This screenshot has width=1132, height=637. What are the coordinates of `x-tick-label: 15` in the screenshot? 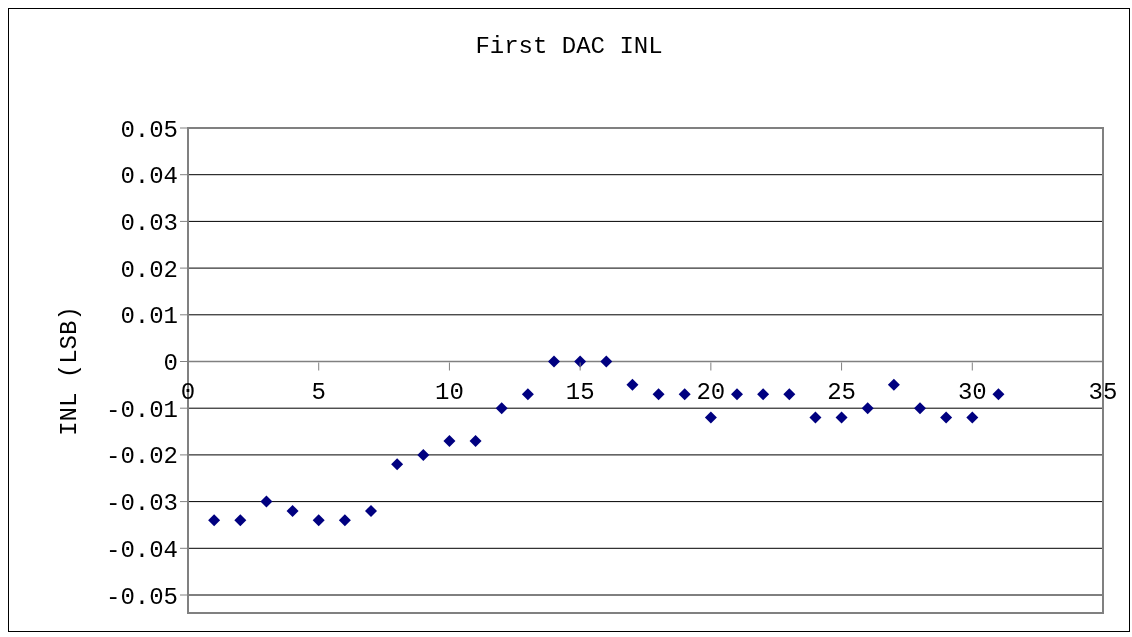 It's located at (580, 392).